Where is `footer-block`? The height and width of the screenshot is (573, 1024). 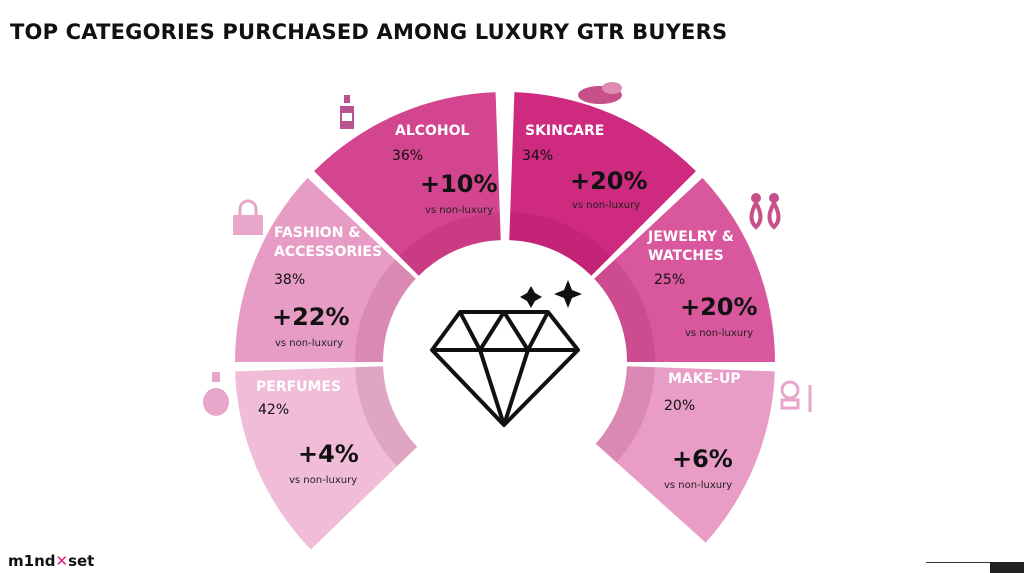
footer-block is located at coordinates (1007, 567).